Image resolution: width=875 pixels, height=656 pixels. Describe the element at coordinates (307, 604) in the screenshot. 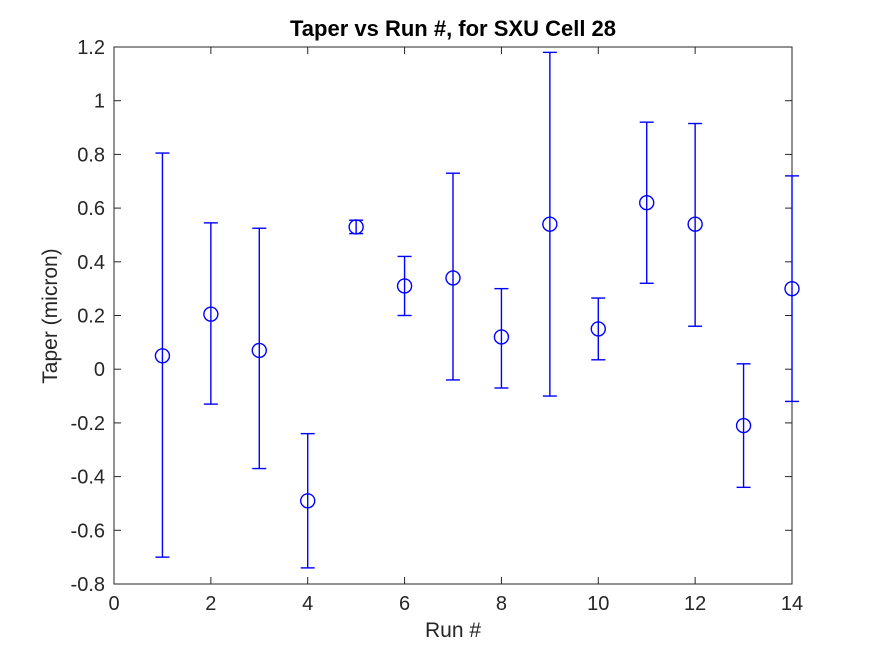

I see `x-tick-label: 4` at that location.